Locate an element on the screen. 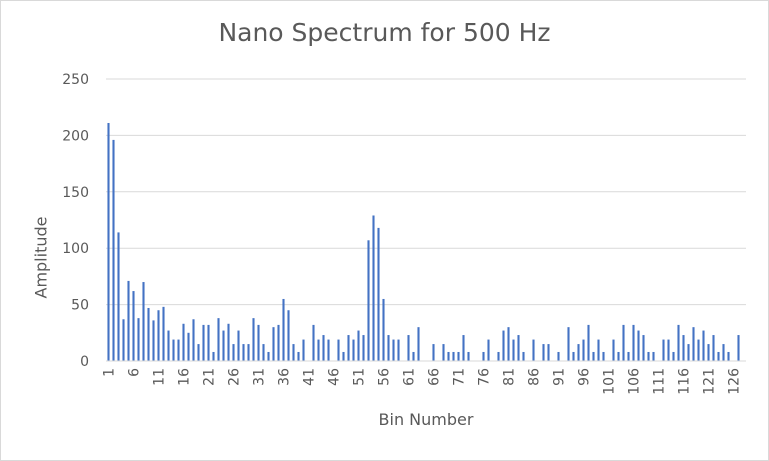  x-tick-label: 1 is located at coordinates (110, 372).